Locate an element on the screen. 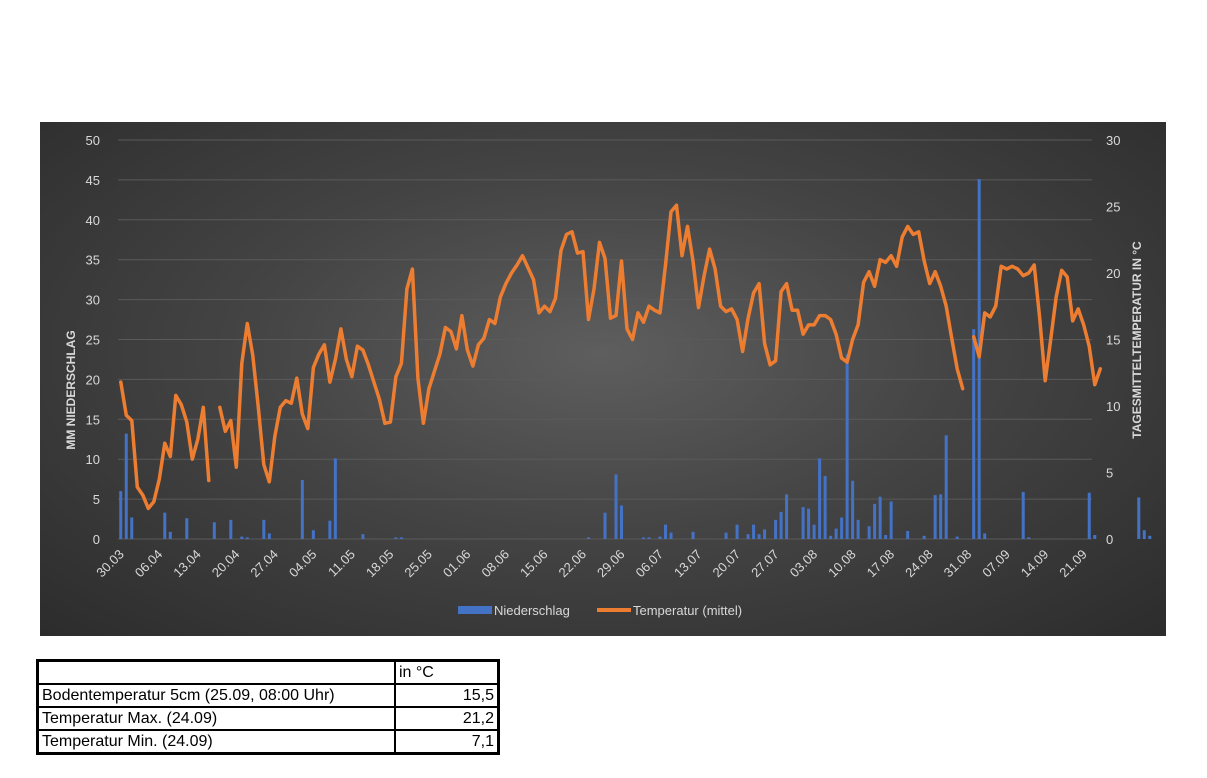  right-tick-label: 30 is located at coordinates (1113, 140).